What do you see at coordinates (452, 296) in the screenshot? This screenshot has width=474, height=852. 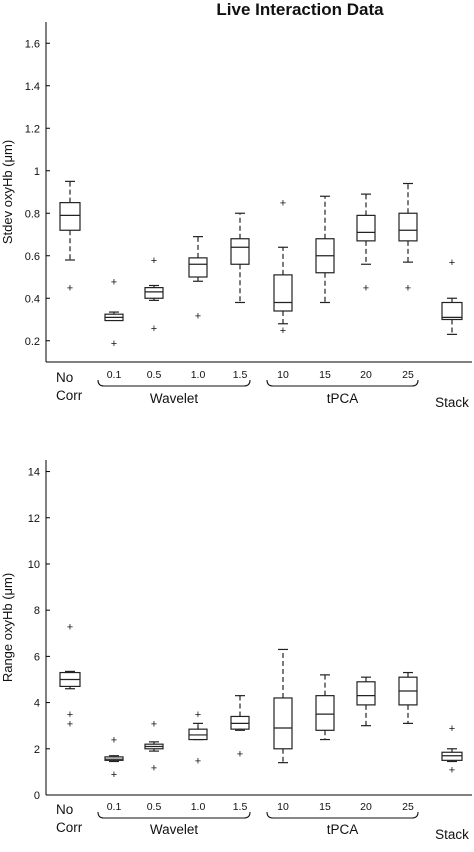 I see `box-9: +` at bounding box center [452, 296].